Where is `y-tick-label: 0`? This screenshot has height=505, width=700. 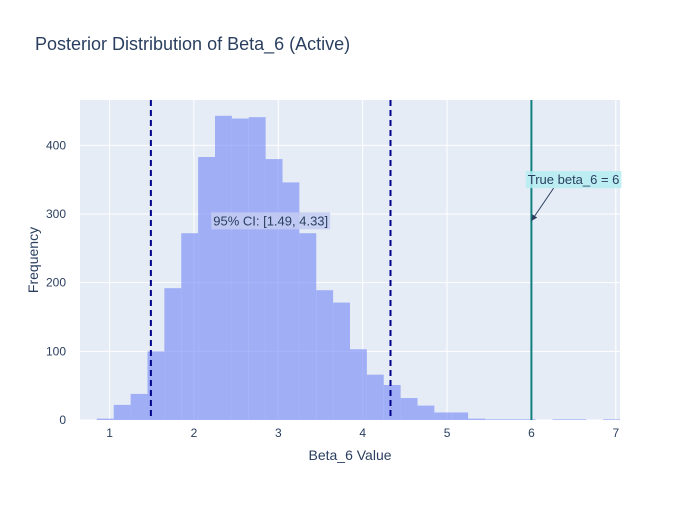
y-tick-label: 0 is located at coordinates (62, 420).